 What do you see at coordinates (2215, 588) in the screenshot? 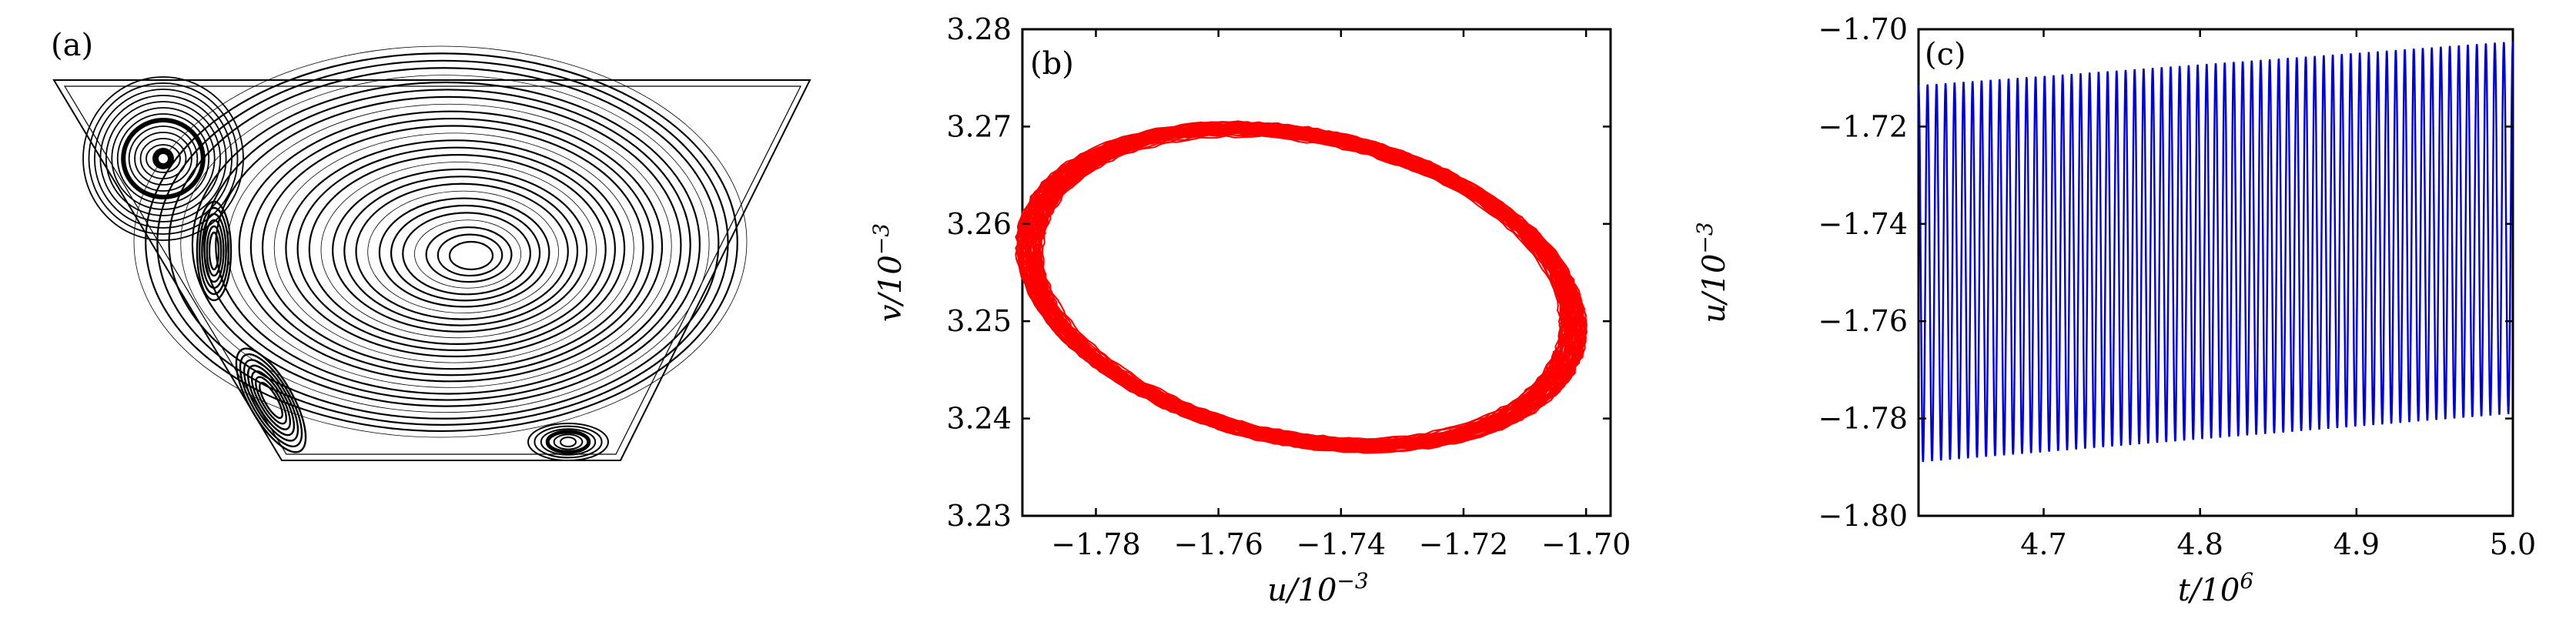
I see `panel-c-x-axis-label: t/106` at bounding box center [2215, 588].